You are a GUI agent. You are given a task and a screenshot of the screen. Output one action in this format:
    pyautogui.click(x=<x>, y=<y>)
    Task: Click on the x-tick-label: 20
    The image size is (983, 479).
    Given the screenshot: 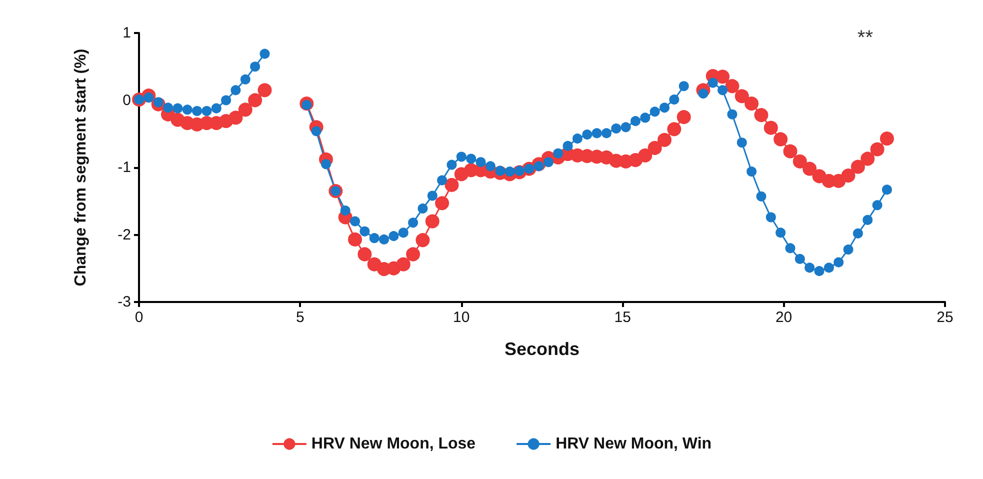 What is the action you would take?
    pyautogui.click(x=783, y=317)
    